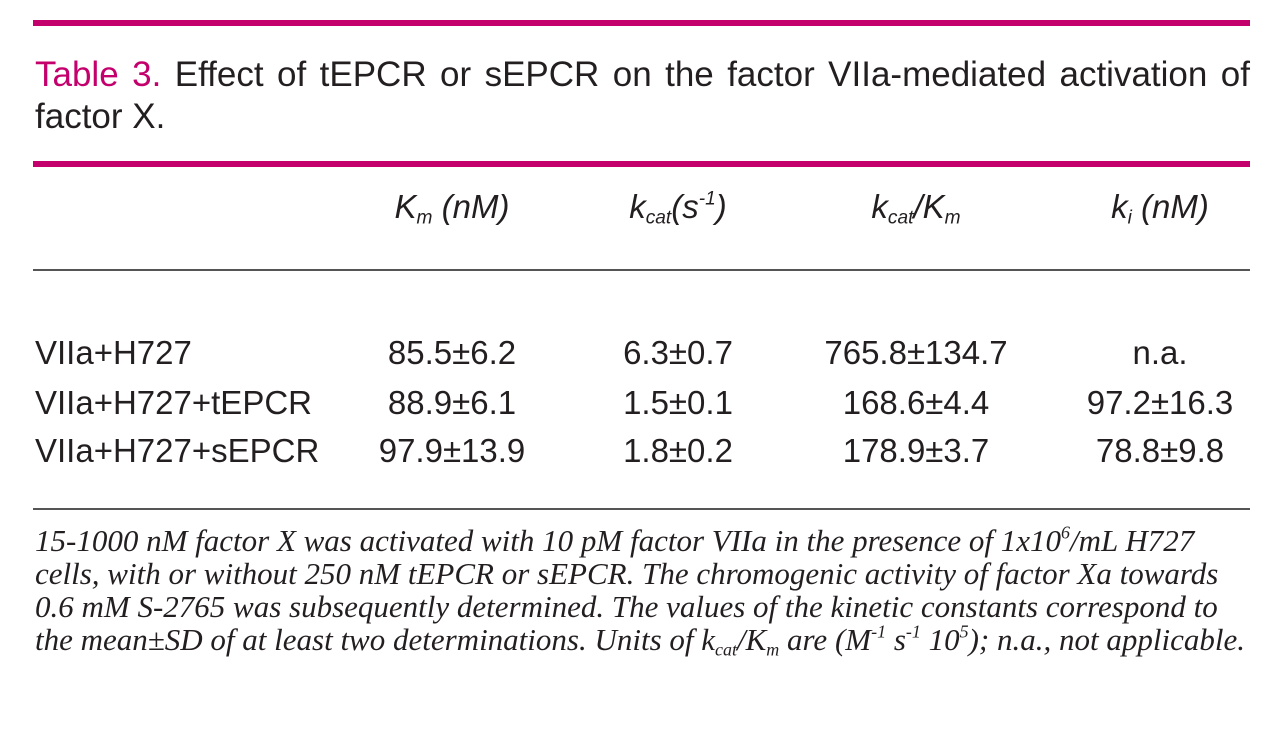 The width and height of the screenshot is (1280, 754). What do you see at coordinates (641, 270) in the screenshot?
I see `header-rule` at bounding box center [641, 270].